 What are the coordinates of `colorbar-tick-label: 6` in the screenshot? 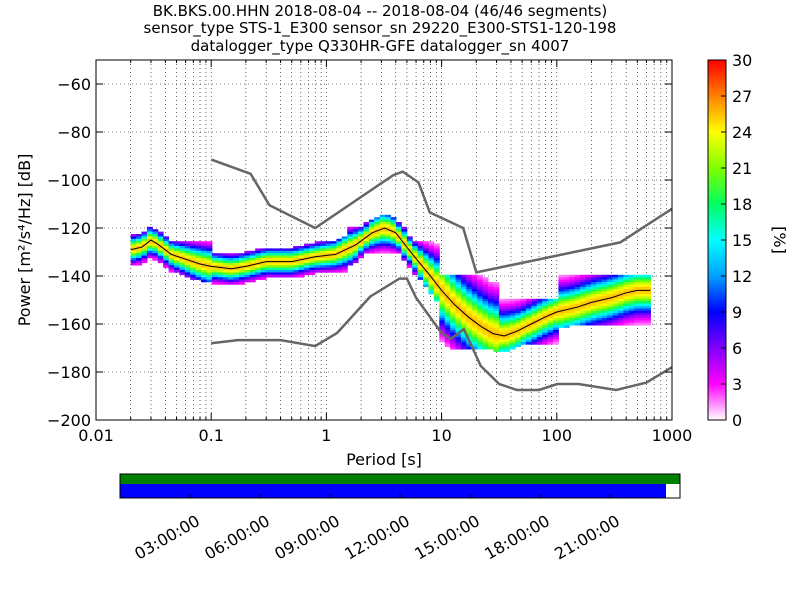 It's located at (737, 348).